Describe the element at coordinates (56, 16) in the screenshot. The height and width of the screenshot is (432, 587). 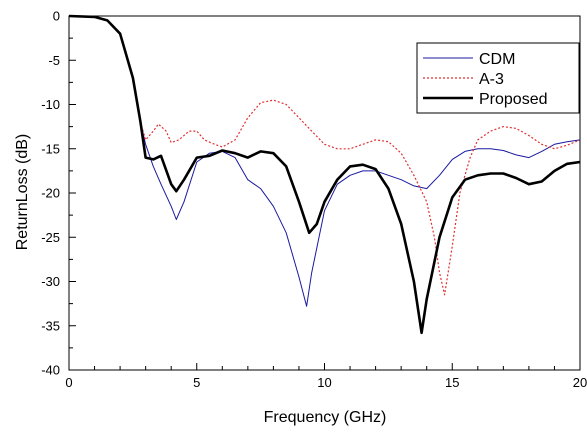
I see `y-tick-label: 0` at that location.